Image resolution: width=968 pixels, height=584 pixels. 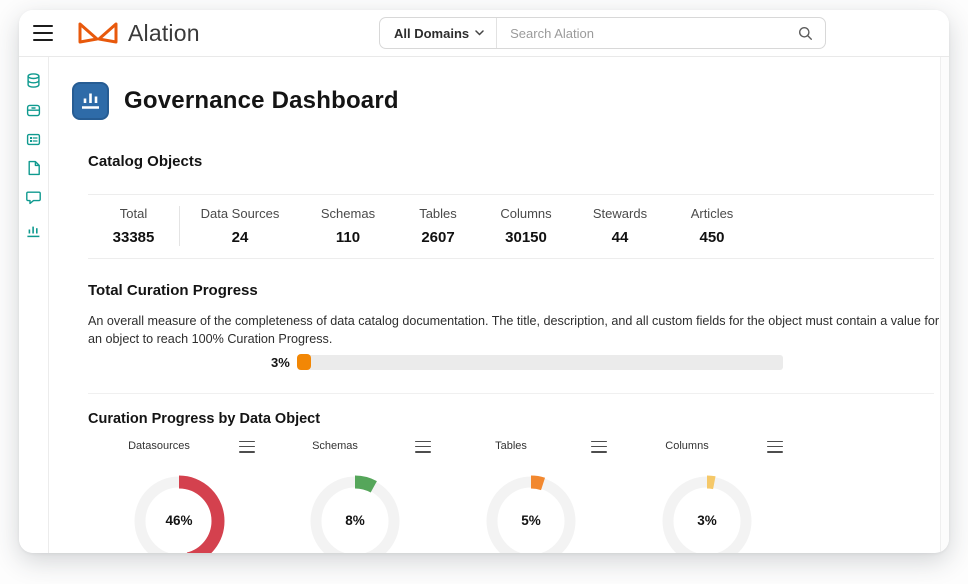 What do you see at coordinates (240, 237) in the screenshot?
I see `stat-value: 24` at bounding box center [240, 237].